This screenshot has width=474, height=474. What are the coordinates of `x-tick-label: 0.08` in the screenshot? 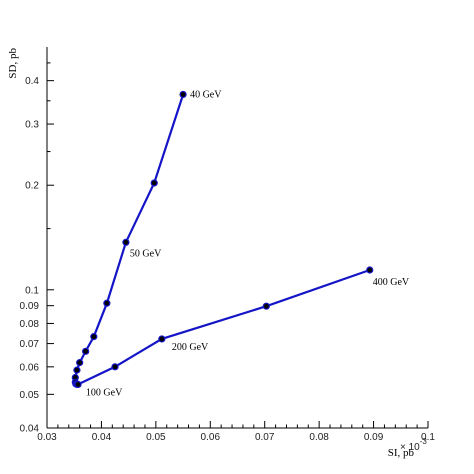 It's located at (319, 437).